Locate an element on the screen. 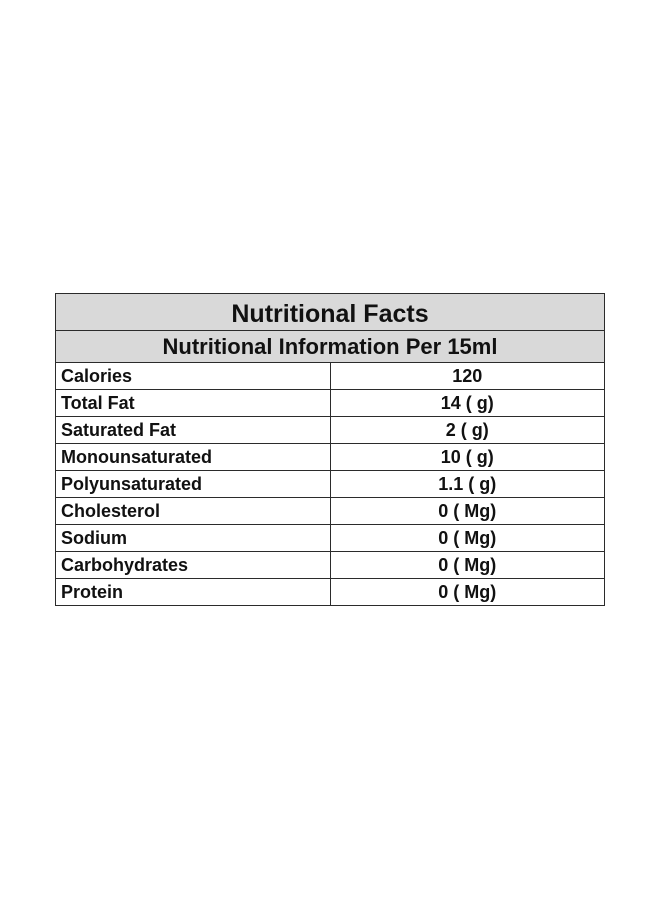 This screenshot has width=660, height=900. table-title: Nutritional Facts is located at coordinates (330, 312).